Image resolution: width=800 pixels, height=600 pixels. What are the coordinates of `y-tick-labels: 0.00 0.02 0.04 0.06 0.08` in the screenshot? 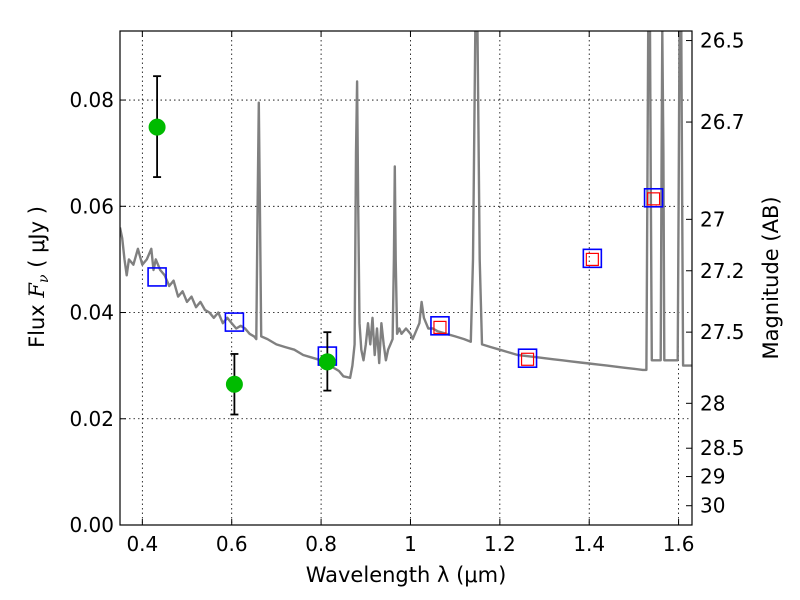 It's located at (91, 312).